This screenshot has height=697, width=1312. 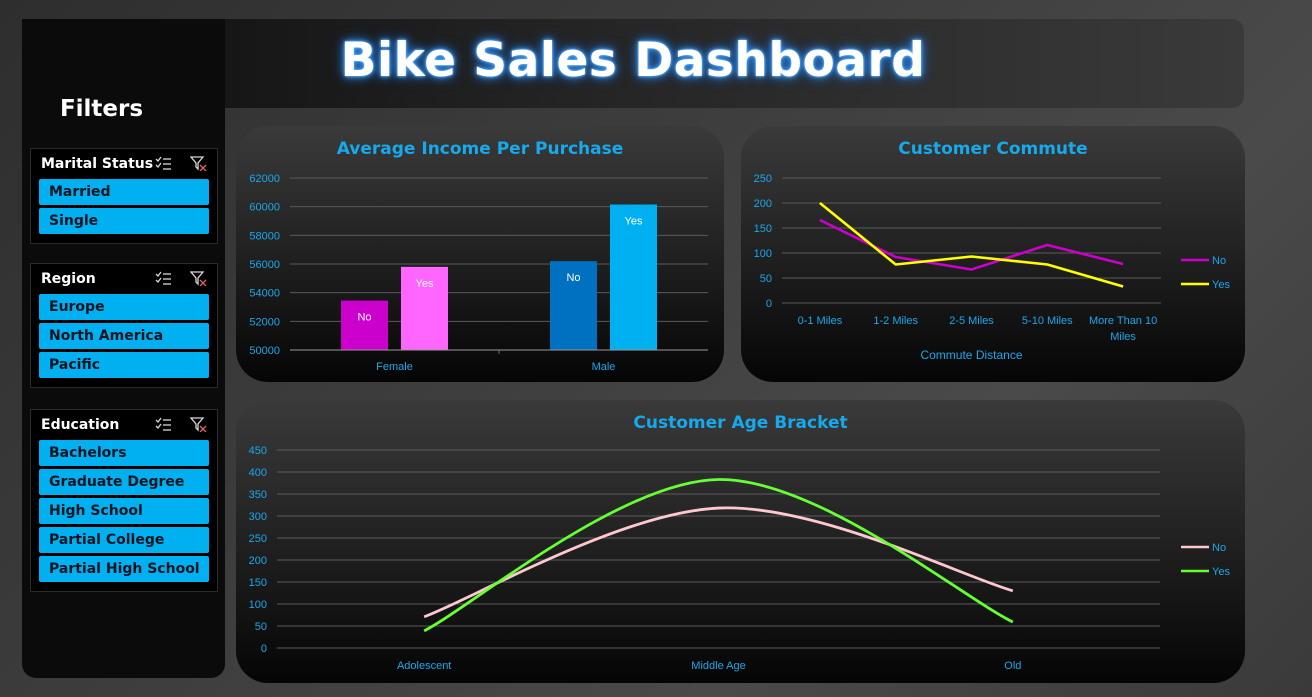 What do you see at coordinates (124, 482) in the screenshot?
I see `slicer-item-graduate-degree: Graduate Degree` at bounding box center [124, 482].